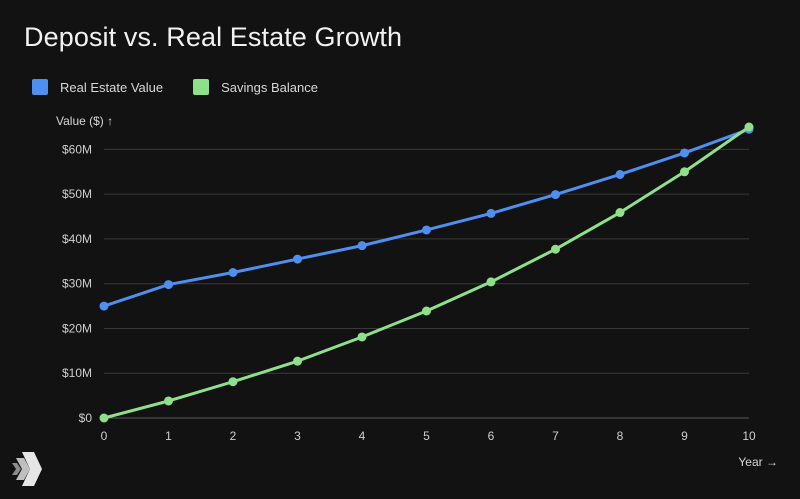 This screenshot has height=499, width=800. I want to click on chart-title: Deposit vs. Real Estate Growth, so click(213, 37).